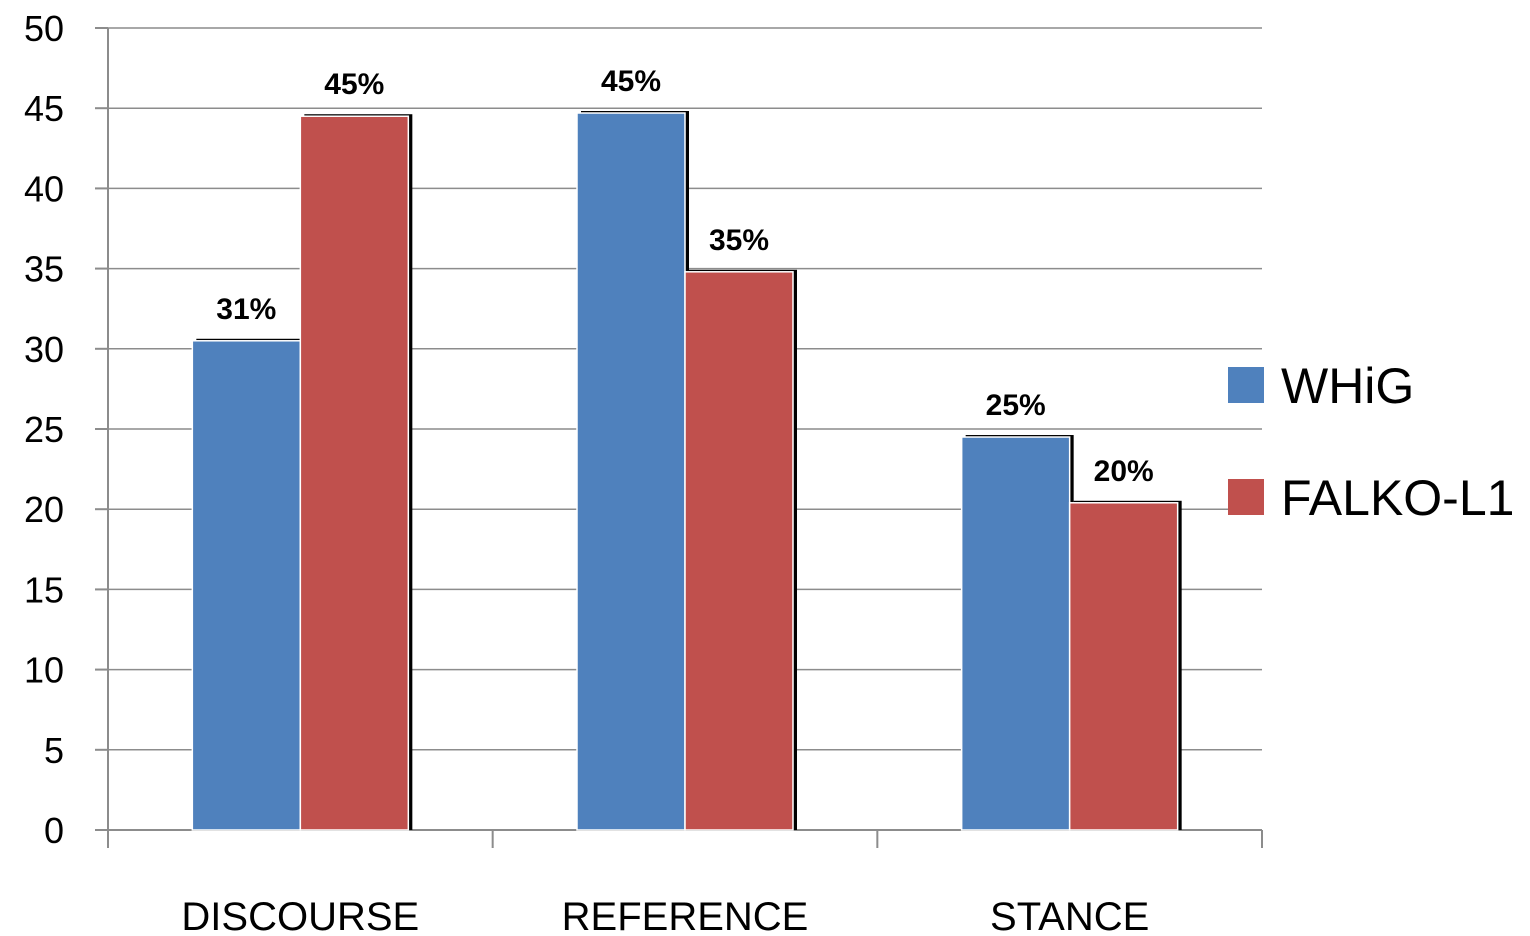 The image size is (1530, 936). I want to click on y-tick-label: 0, so click(54, 830).